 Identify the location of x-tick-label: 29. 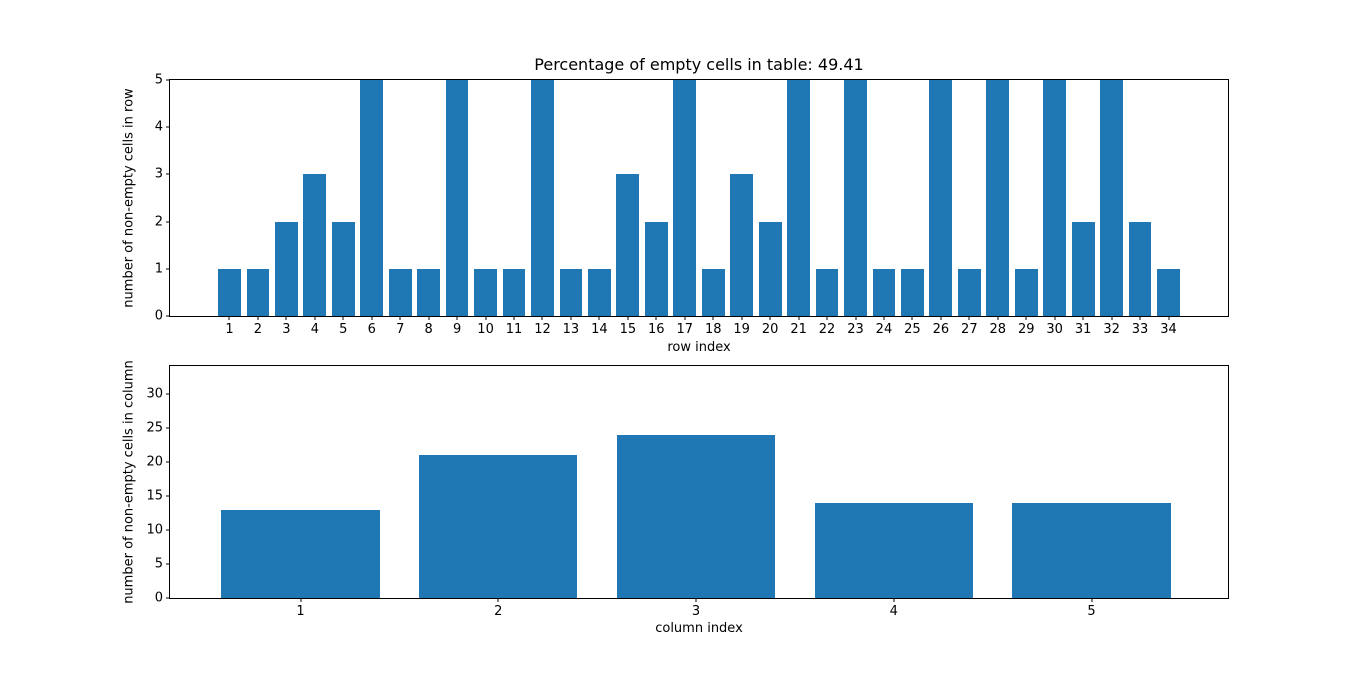
(1026, 329).